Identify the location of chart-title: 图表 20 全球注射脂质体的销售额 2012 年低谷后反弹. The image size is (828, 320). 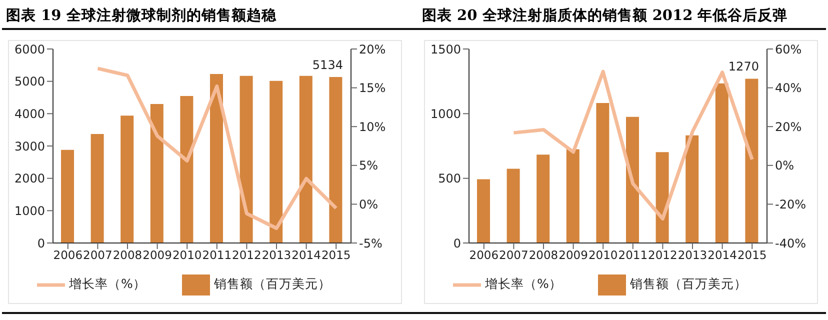
(605, 16).